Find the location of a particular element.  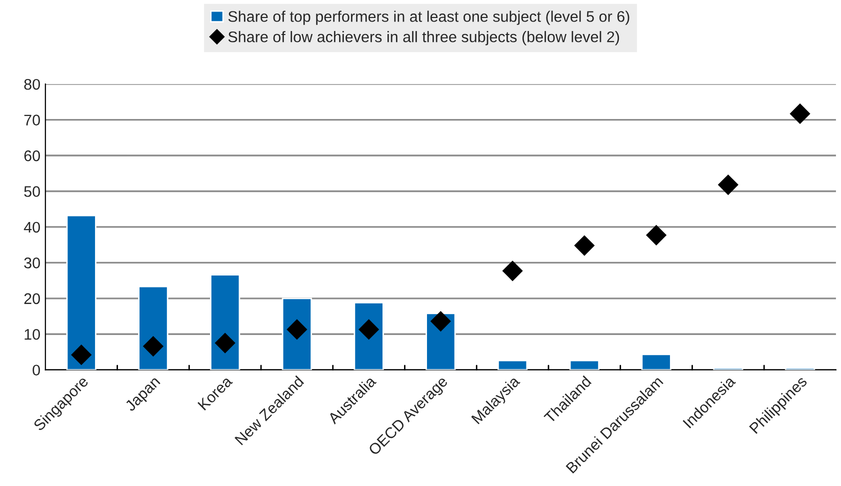

y-tick-label: 10 is located at coordinates (32, 334).